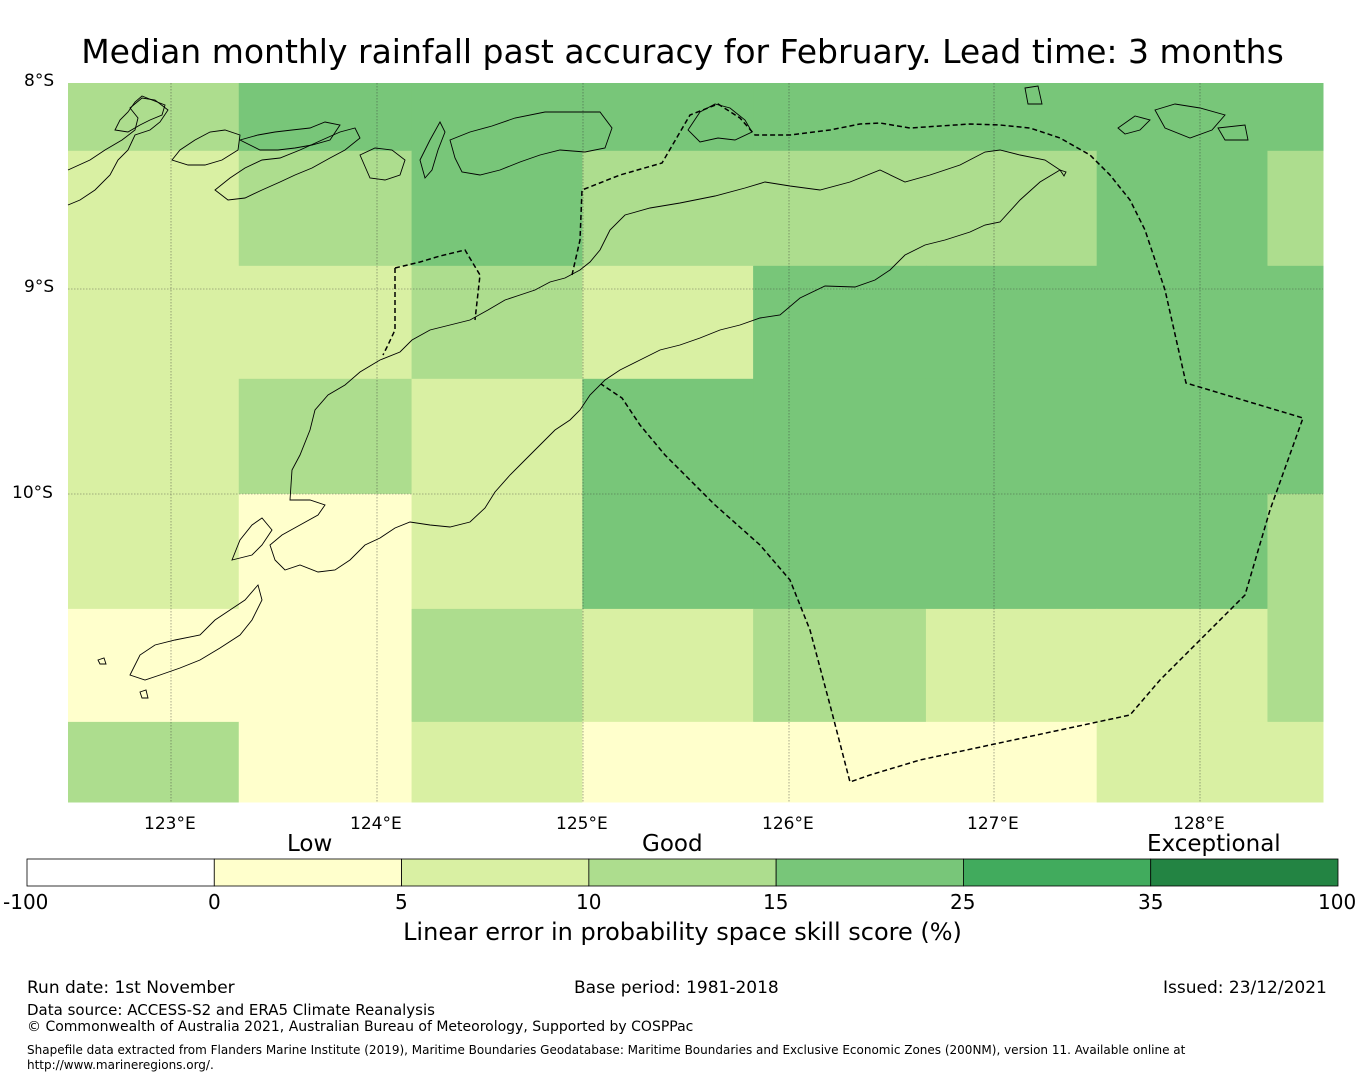  What do you see at coordinates (1245, 988) in the screenshot?
I see `issued-date: Issued: 23/12/2021` at bounding box center [1245, 988].